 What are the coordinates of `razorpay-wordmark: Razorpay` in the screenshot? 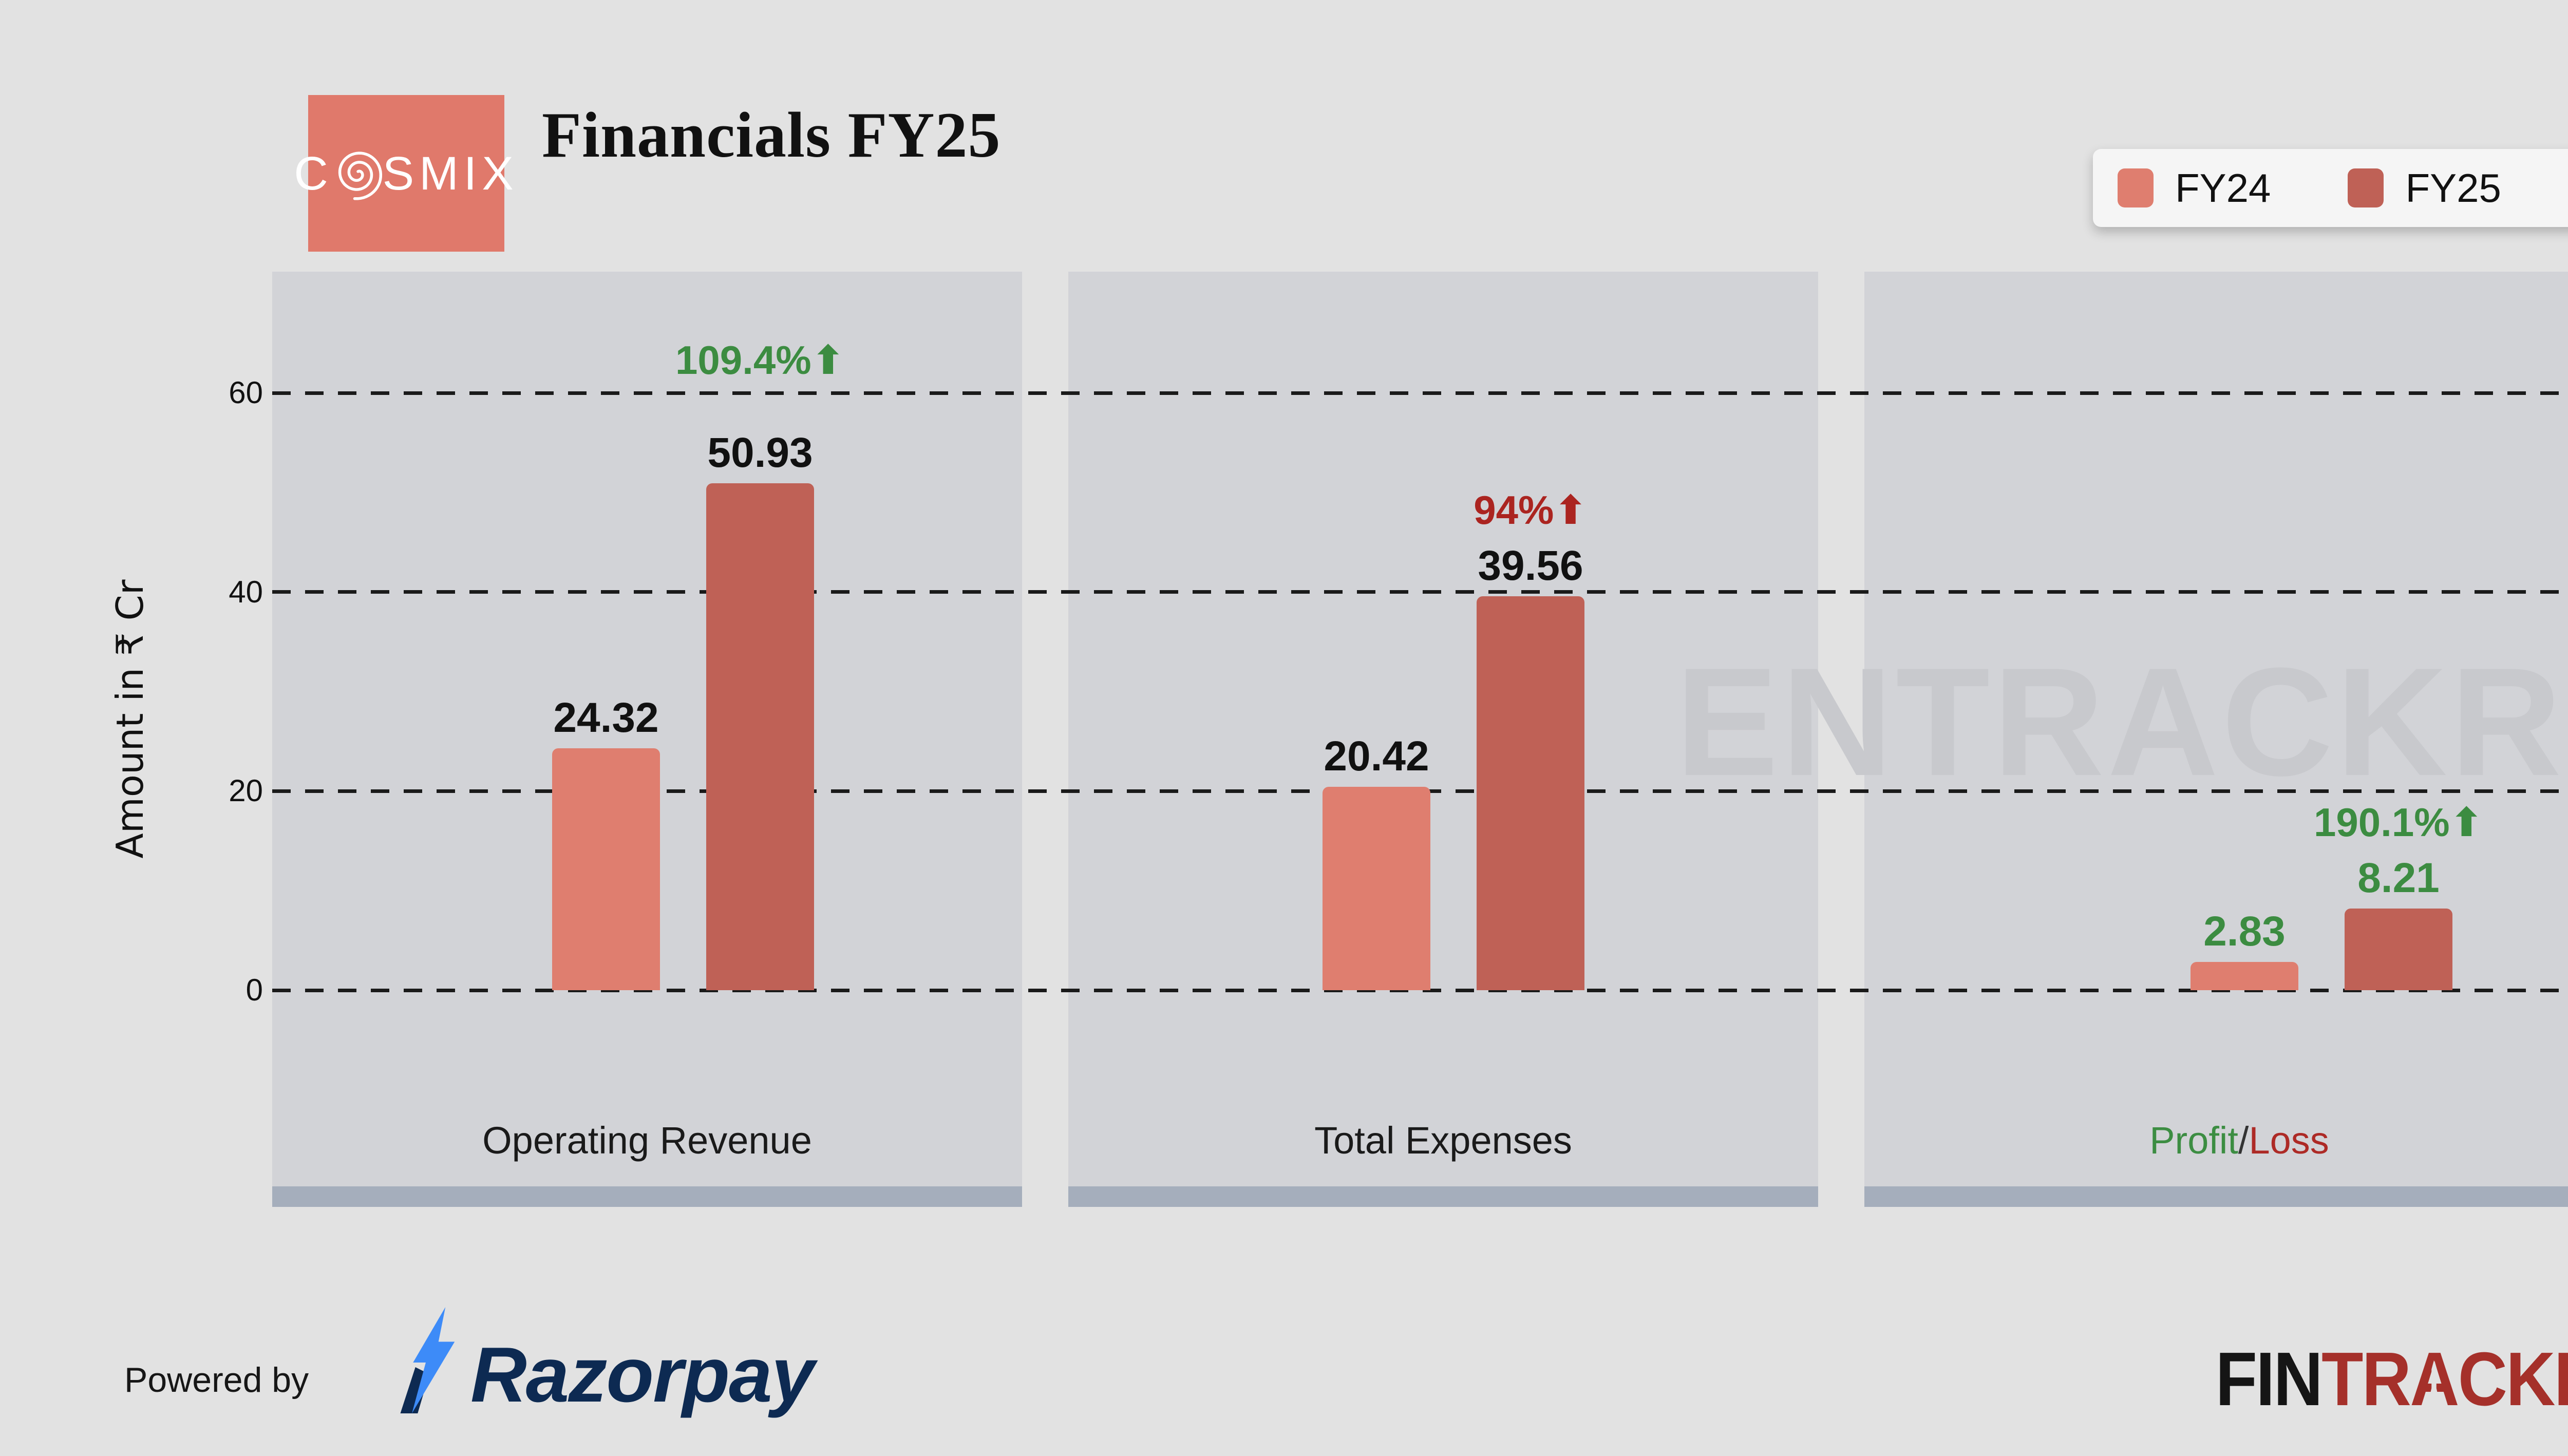 It's located at (642, 1375).